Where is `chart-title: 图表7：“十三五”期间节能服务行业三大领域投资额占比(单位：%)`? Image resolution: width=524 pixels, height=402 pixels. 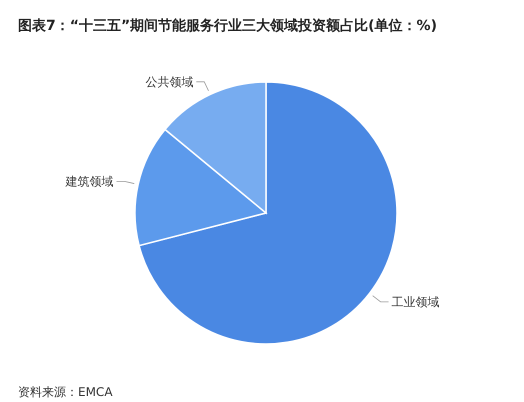 chart-title: 图表7：“十三五”期间节能服务行业三大领域投资额占比(单位：%) is located at coordinates (227, 25).